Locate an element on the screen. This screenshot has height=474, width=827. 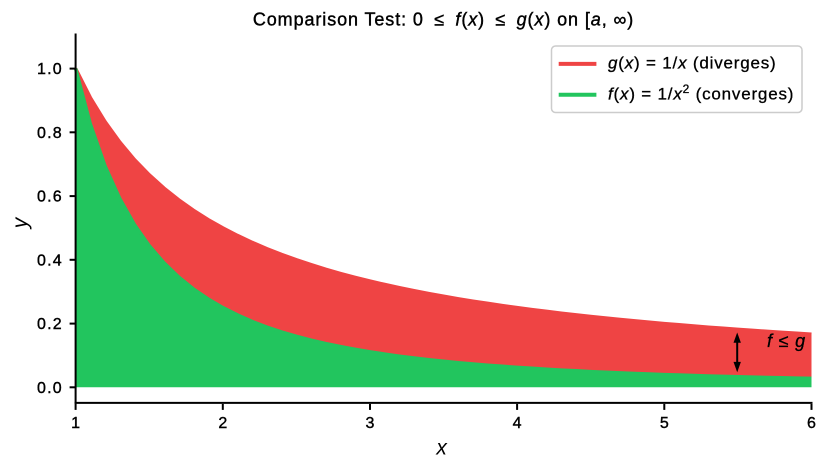
svg-text: y is located at coordinates (20, 223).